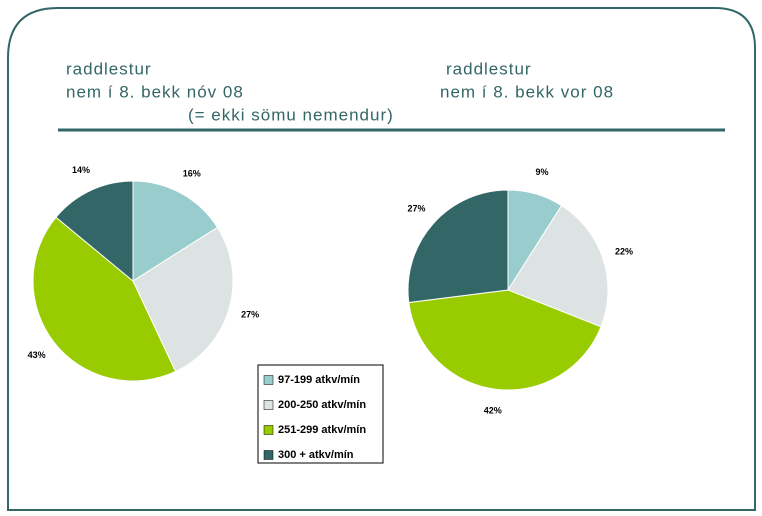 The width and height of the screenshot is (762, 516). Describe the element at coordinates (527, 91) in the screenshot. I see `chart-title: nem í 8. bekk vor 08` at that location.